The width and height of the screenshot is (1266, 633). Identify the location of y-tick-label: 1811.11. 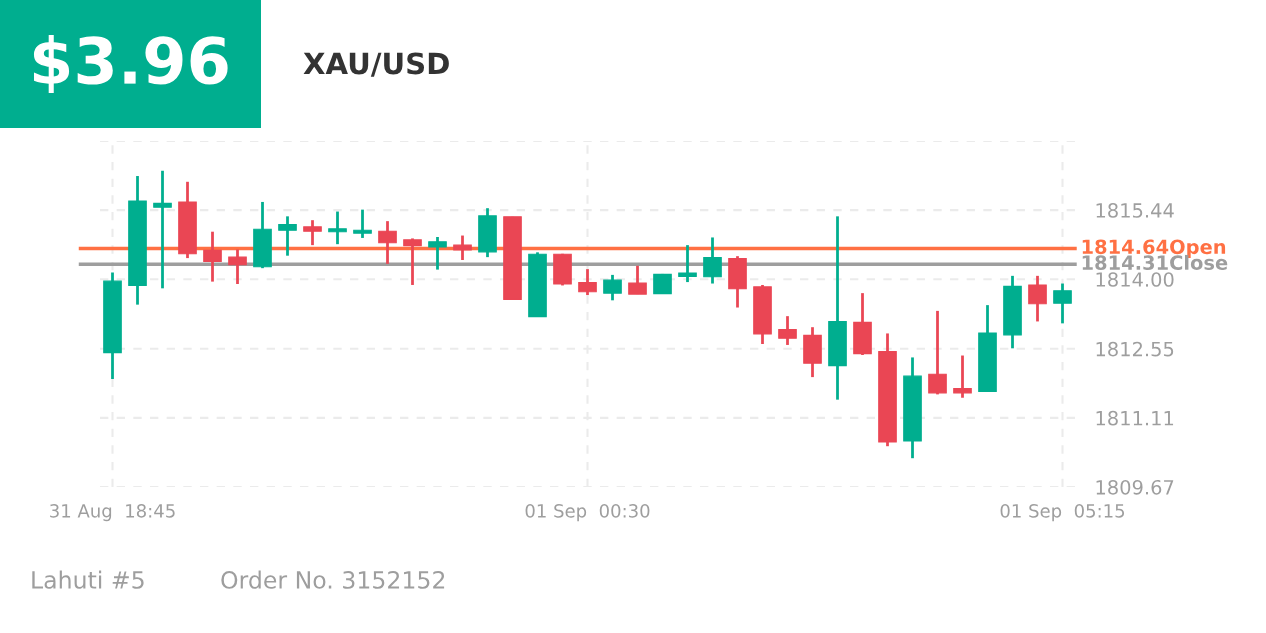
(1135, 418).